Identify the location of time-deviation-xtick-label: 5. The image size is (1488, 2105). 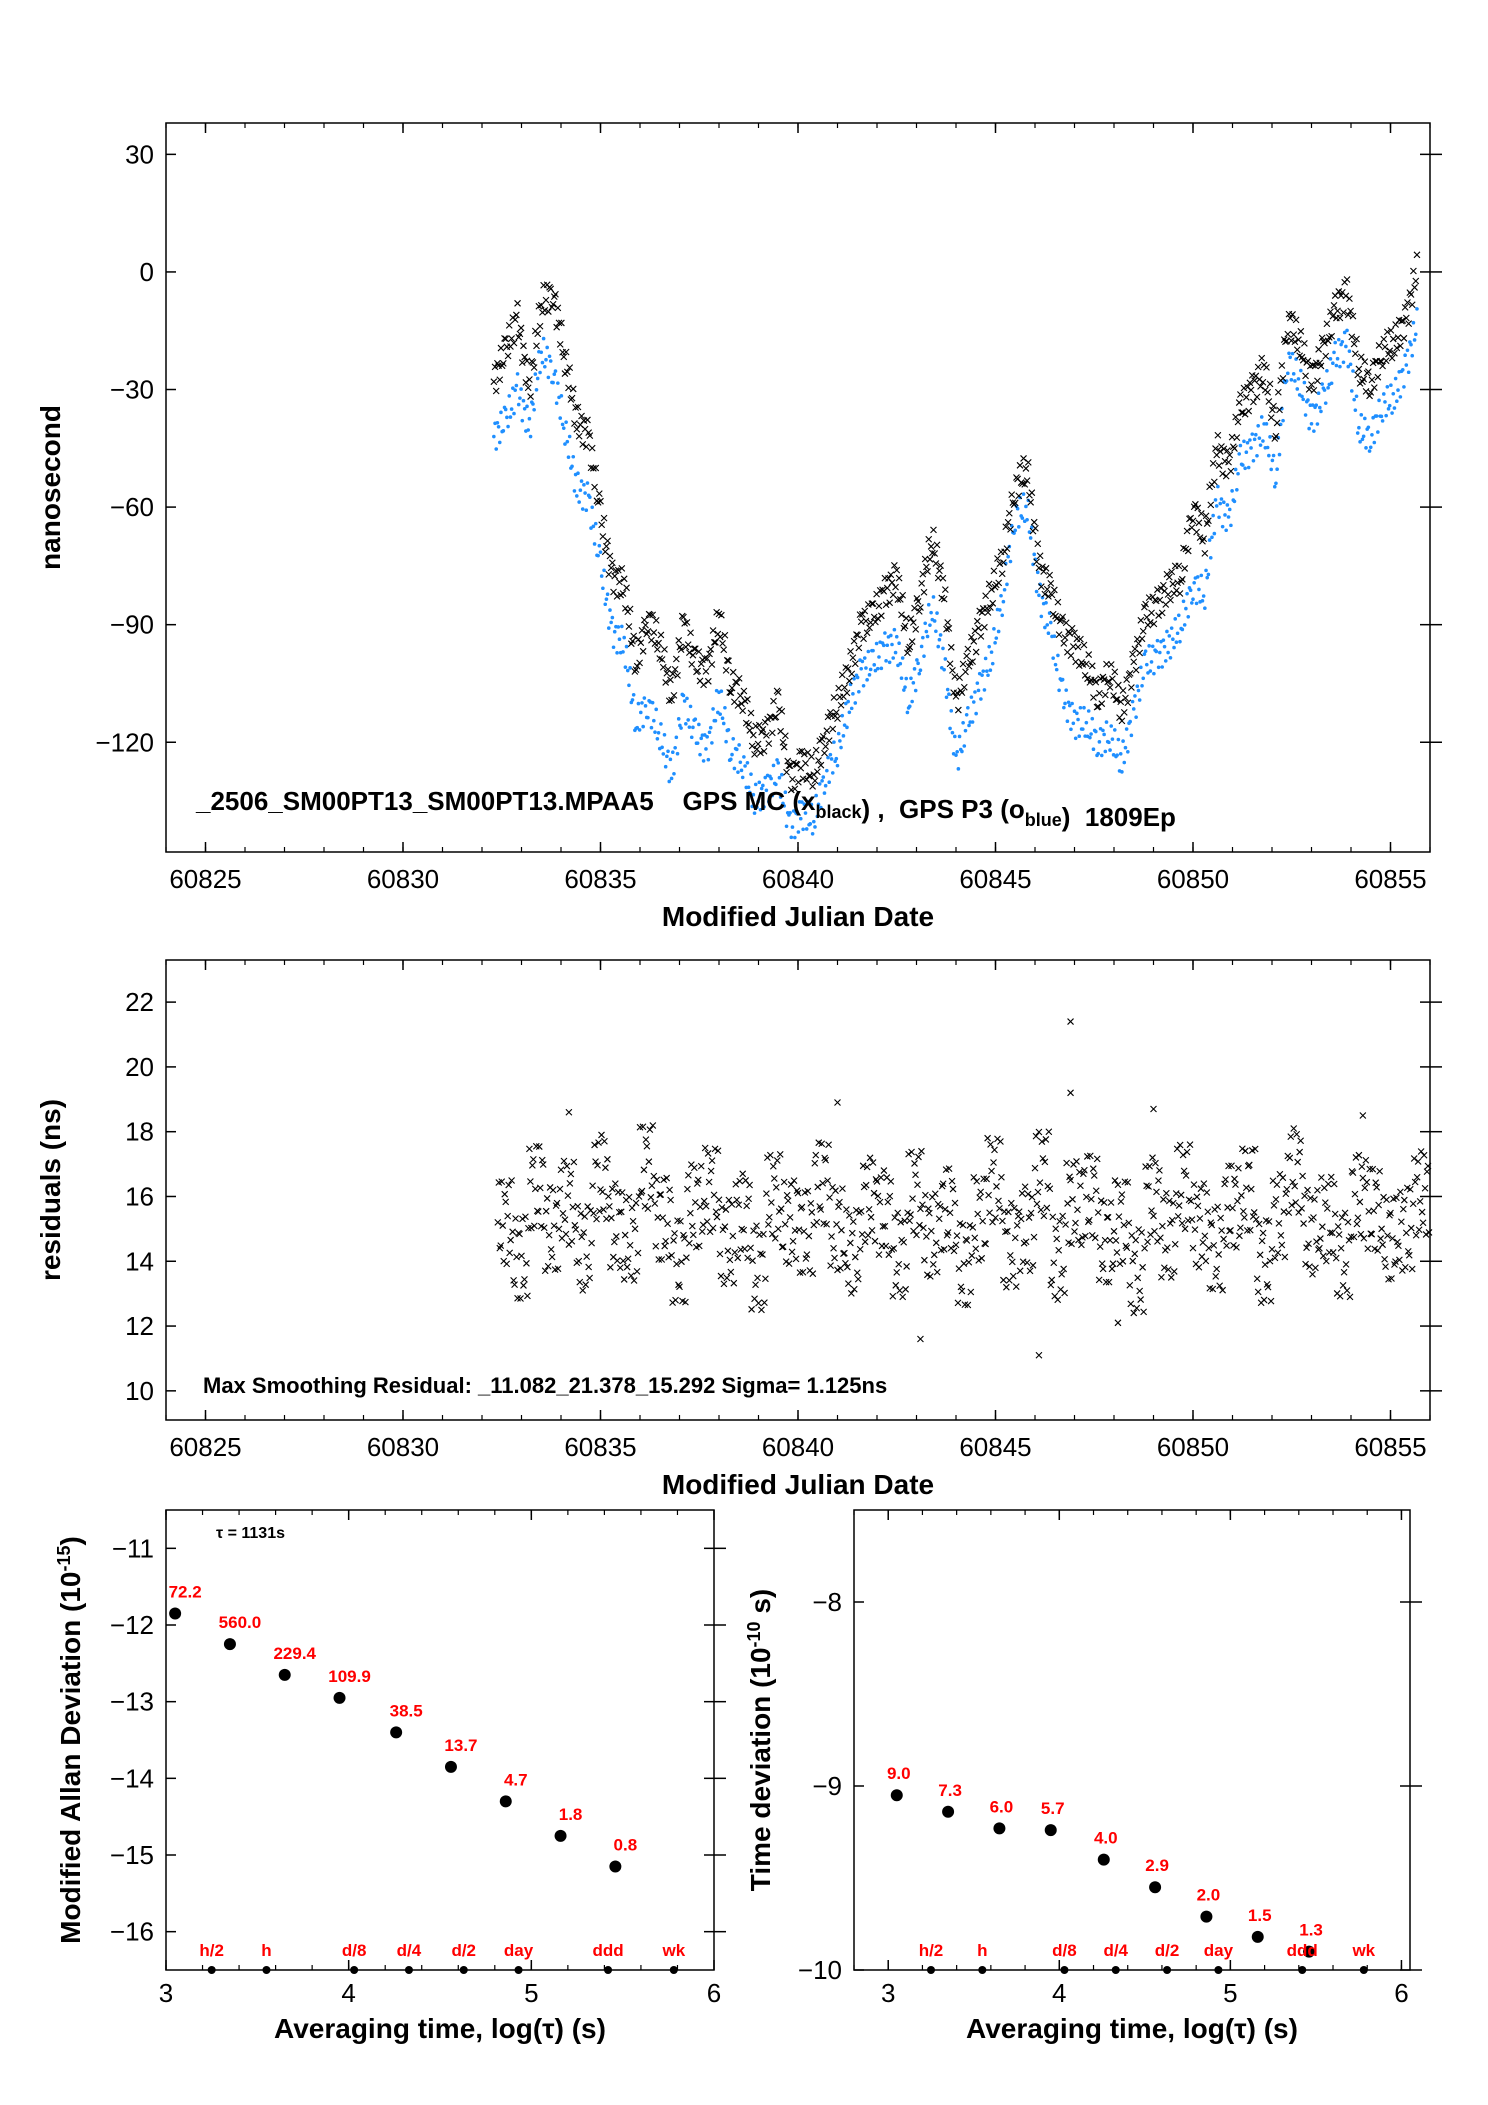
(1230, 1993).